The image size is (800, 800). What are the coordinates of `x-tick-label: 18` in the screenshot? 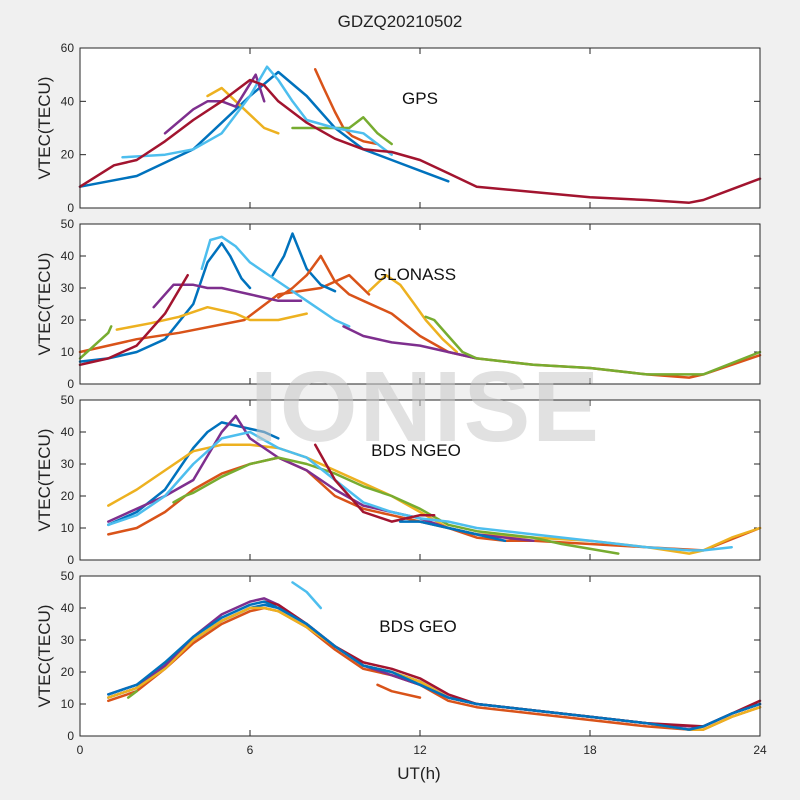 It's located at (590, 750).